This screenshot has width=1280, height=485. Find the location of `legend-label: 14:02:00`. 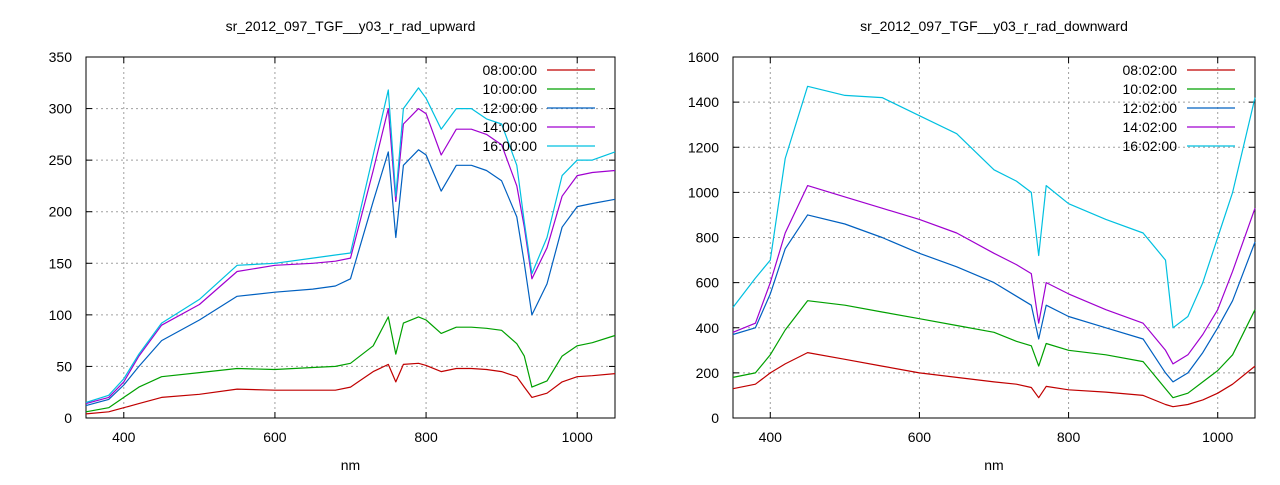

legend-label: 14:02:00 is located at coordinates (1150, 127).